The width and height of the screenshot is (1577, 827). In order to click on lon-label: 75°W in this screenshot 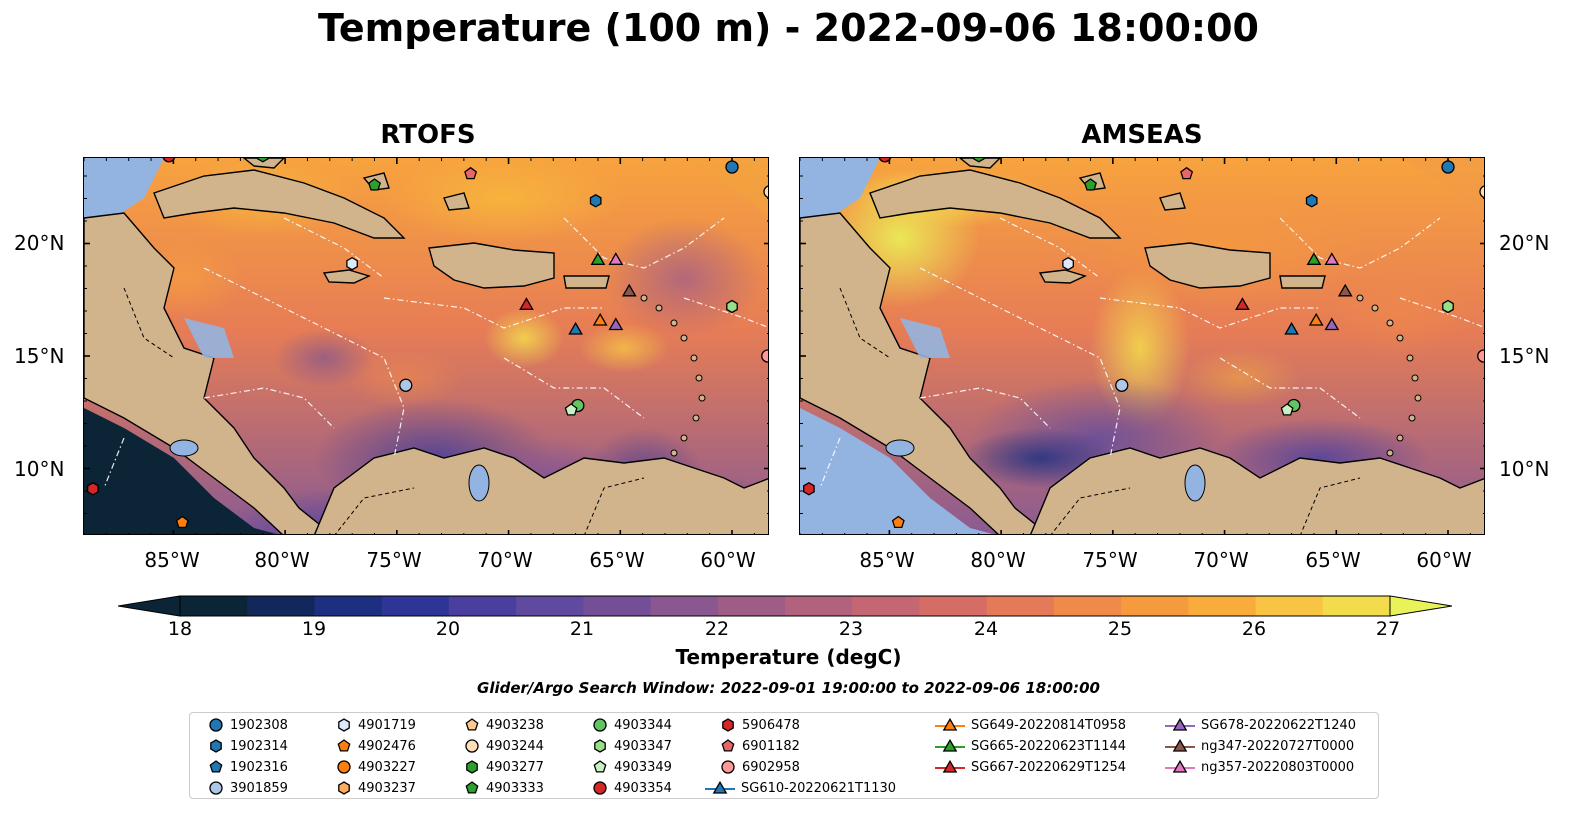, I will do `click(1110, 560)`.